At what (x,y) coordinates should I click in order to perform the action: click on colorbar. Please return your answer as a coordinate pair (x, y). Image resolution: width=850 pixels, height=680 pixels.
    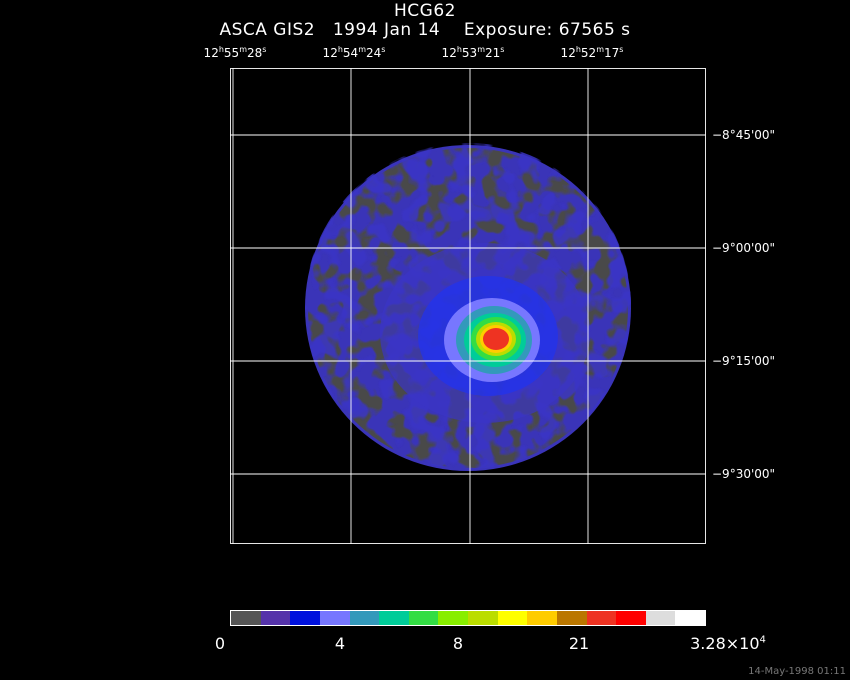
    Looking at the image, I should click on (468, 618).